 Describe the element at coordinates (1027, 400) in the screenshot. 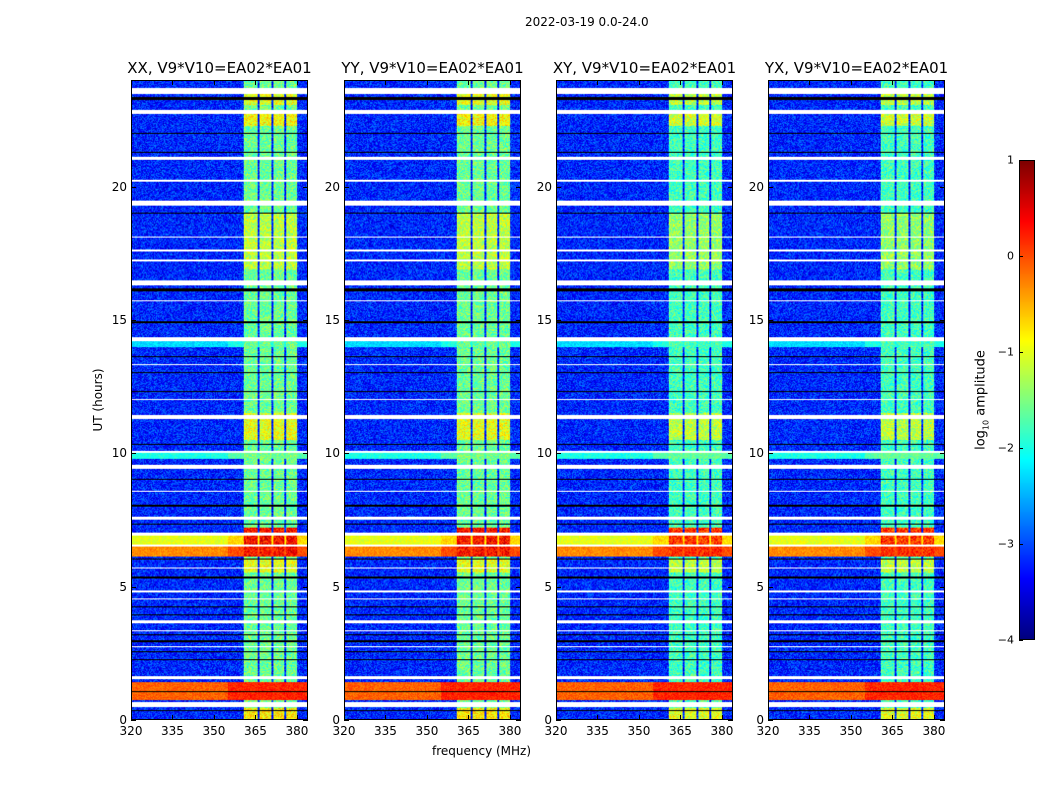

I see `colorbar` at that location.